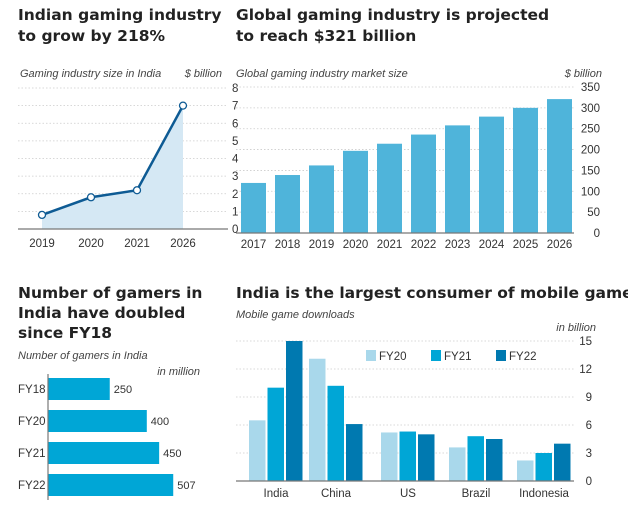 The image size is (628, 517). Describe the element at coordinates (590, 88) in the screenshot. I see `y-tick-label: 350` at that location.